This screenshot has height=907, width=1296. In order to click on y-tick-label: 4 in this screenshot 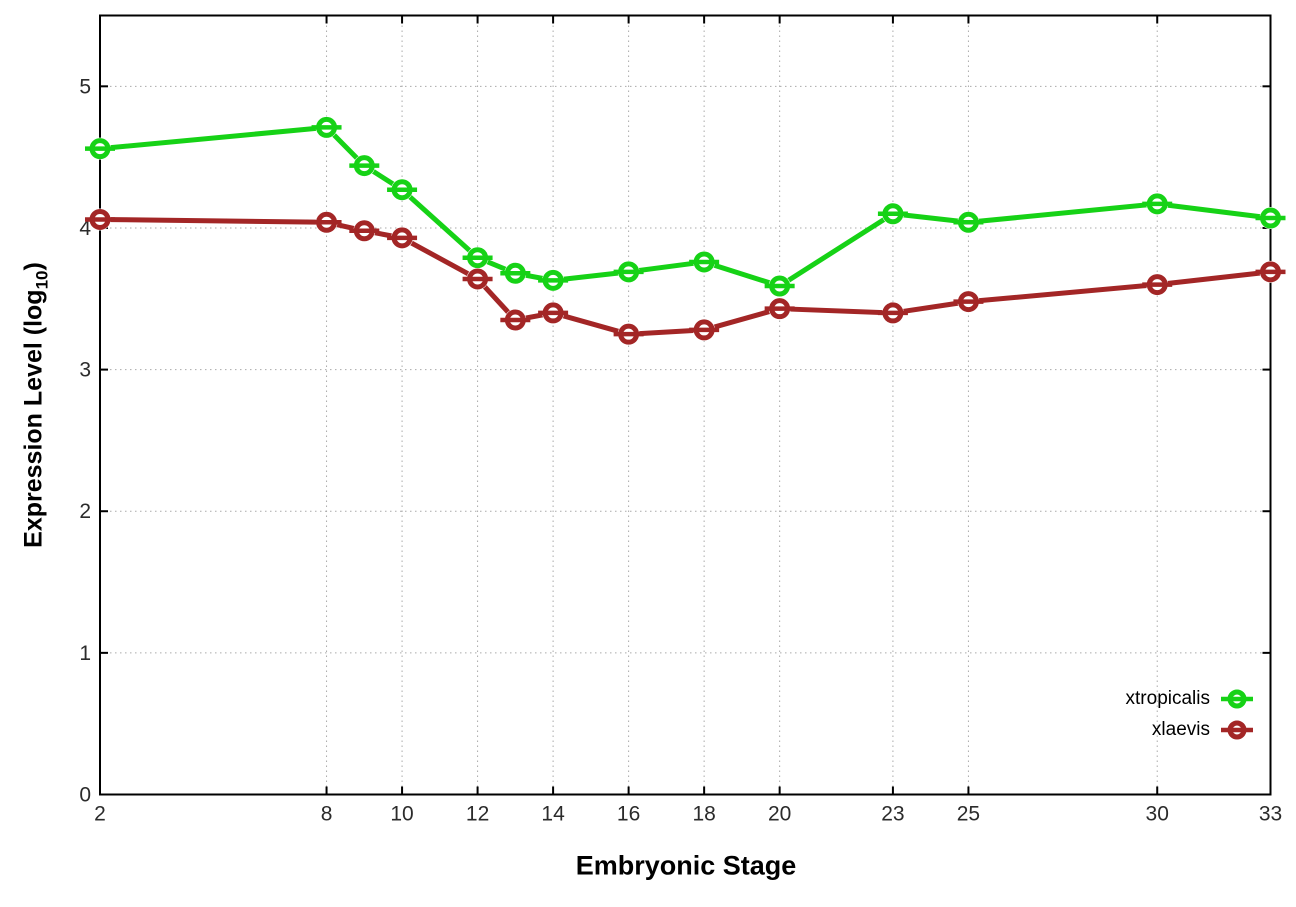, I will do `click(85, 228)`.